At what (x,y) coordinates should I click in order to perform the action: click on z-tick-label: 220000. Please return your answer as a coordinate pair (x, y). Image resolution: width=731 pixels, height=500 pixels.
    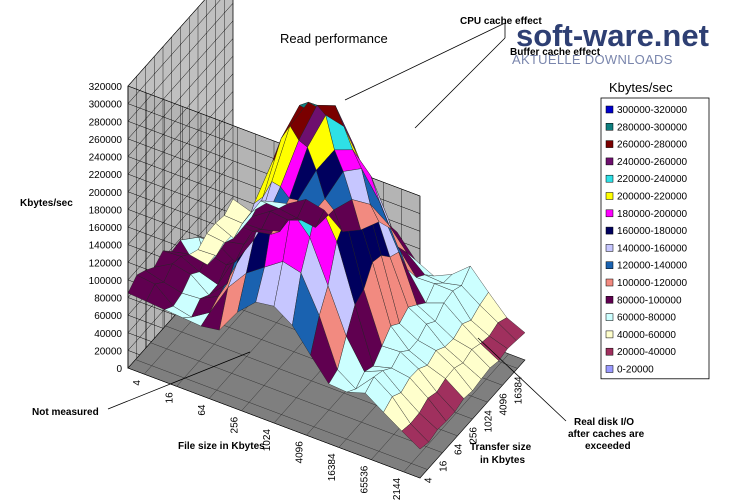
    Looking at the image, I should click on (106, 175).